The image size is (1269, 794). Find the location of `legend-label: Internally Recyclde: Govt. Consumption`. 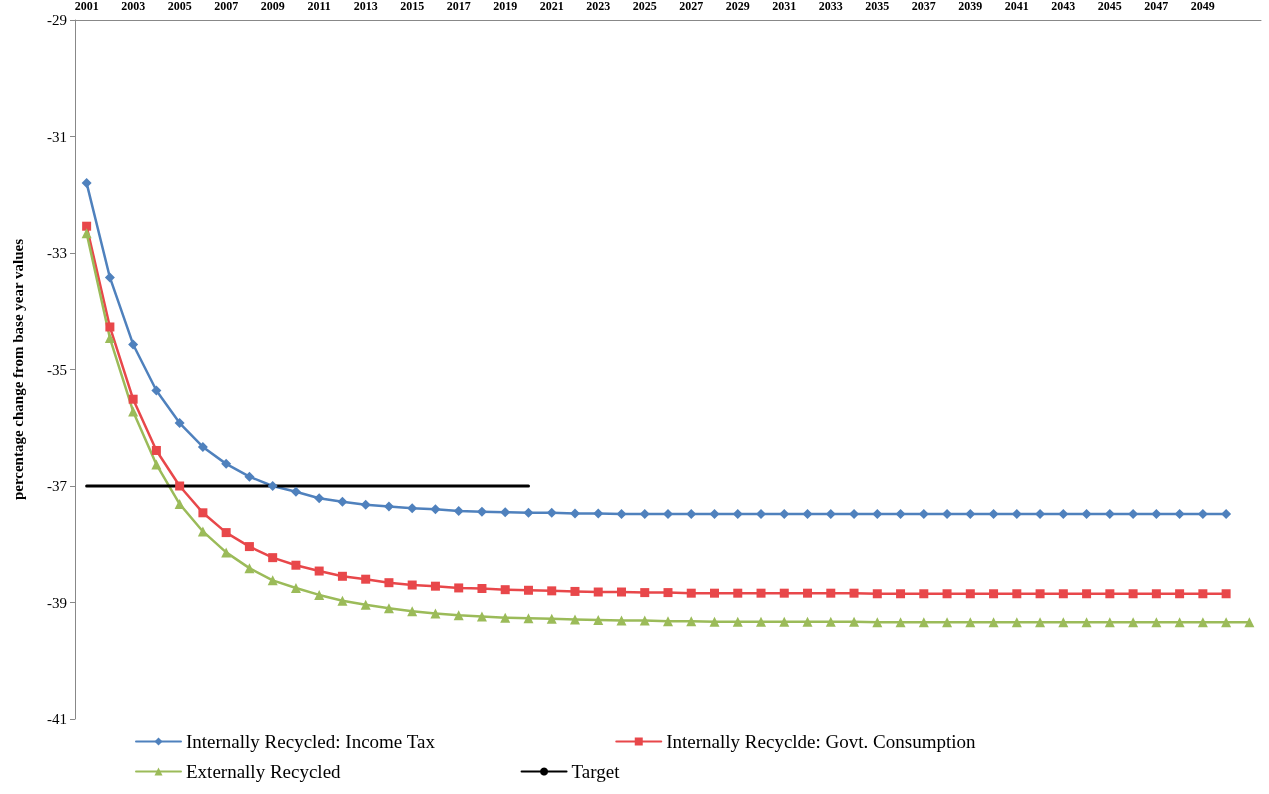

legend-label: Internally Recyclde: Govt. Consumption is located at coordinates (821, 741).